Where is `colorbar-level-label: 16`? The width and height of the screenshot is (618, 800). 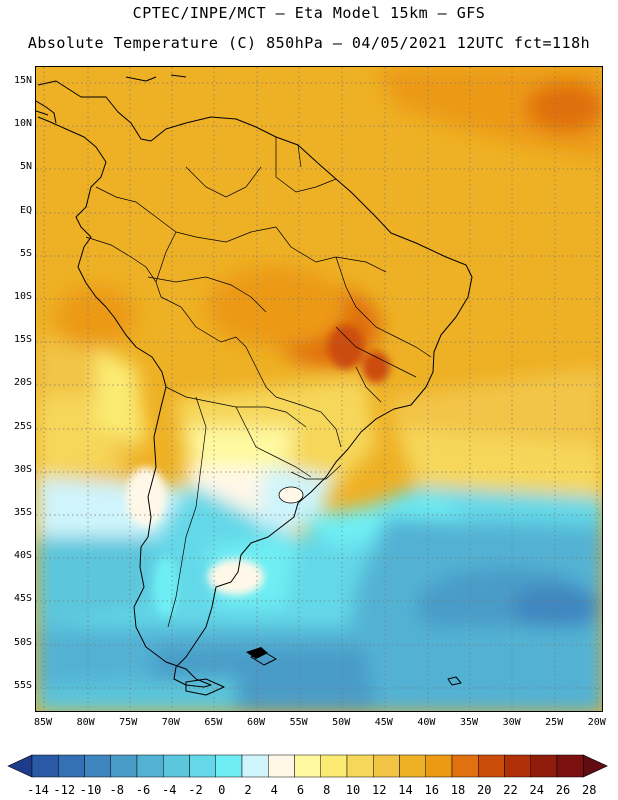
colorbar-level-label: 16 is located at coordinates (431, 790).